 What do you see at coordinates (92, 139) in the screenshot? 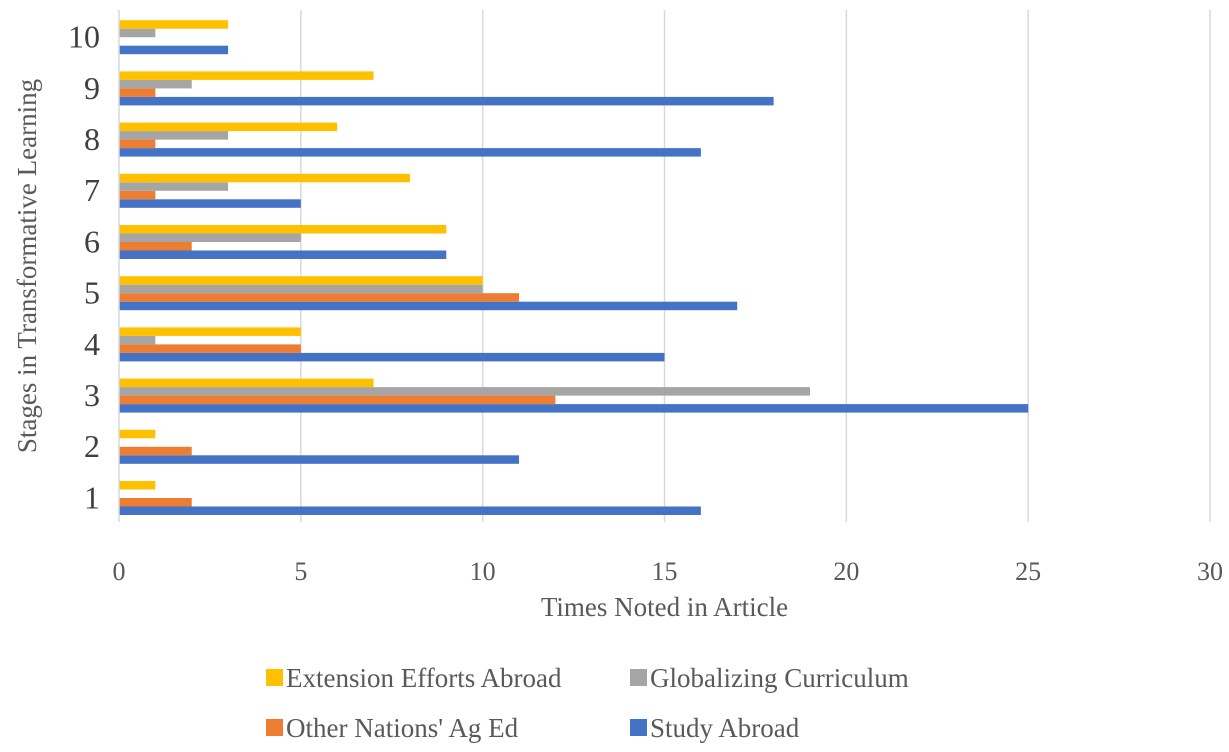
I see `y-tick-label-8: 8` at bounding box center [92, 139].